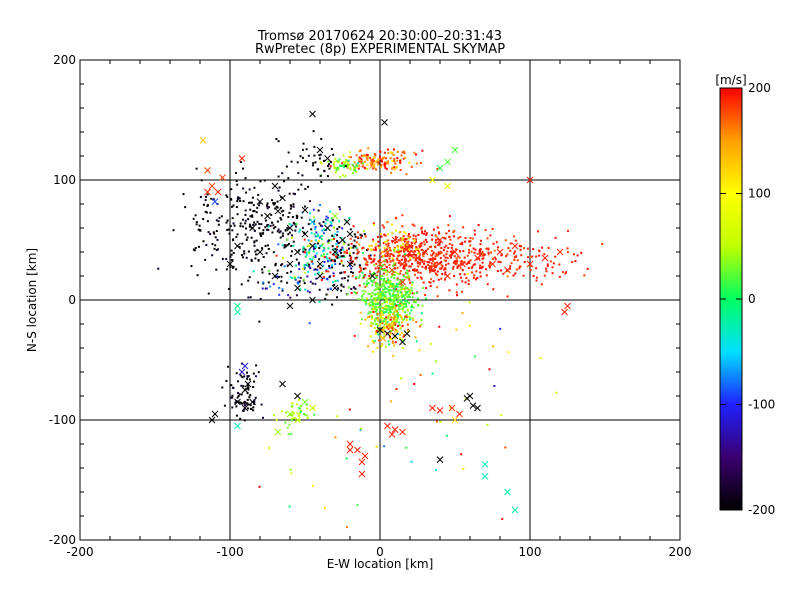  I want to click on x-tick-label: -200, so click(79, 552).